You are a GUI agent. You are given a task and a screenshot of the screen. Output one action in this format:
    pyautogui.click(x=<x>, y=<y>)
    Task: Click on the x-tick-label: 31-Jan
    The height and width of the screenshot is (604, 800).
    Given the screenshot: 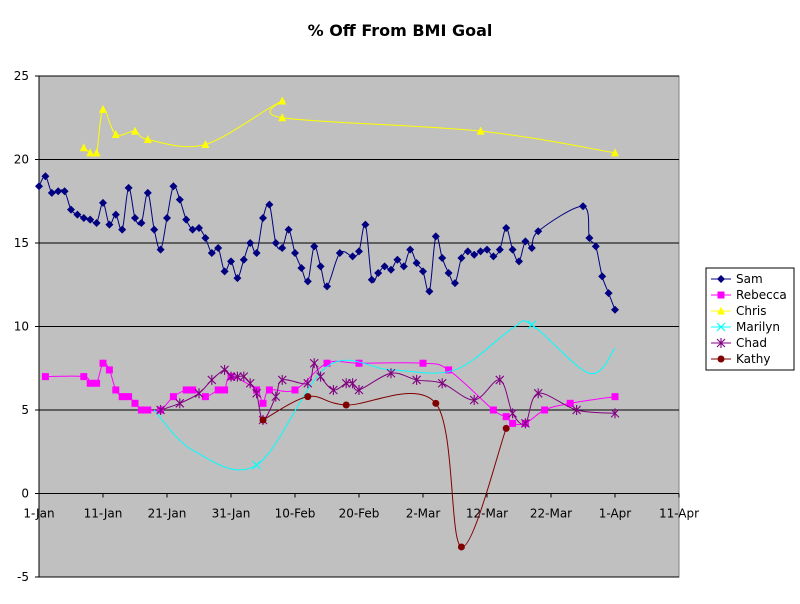 What is the action you would take?
    pyautogui.click(x=231, y=514)
    